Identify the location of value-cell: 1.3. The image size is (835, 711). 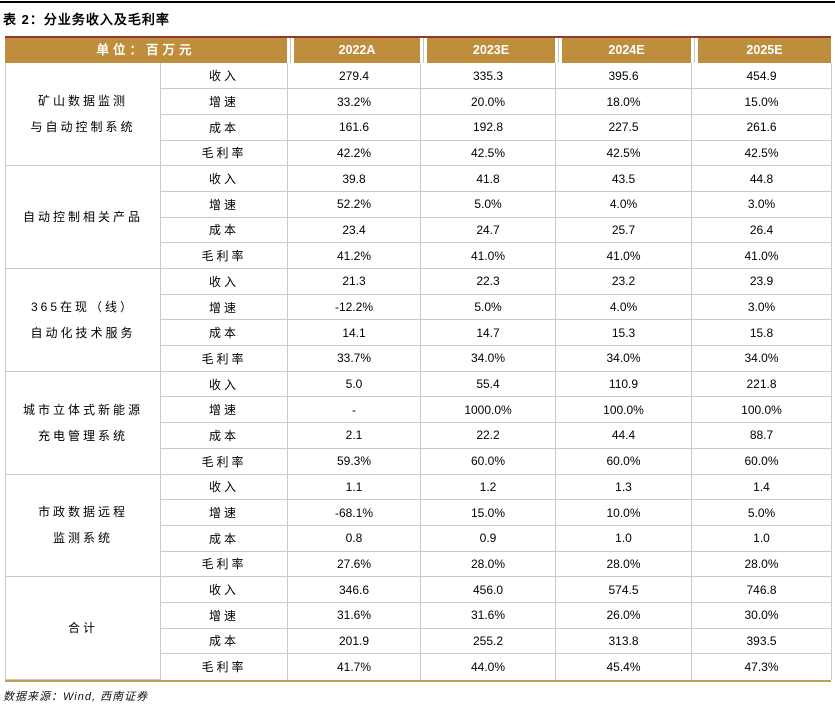
(623, 487).